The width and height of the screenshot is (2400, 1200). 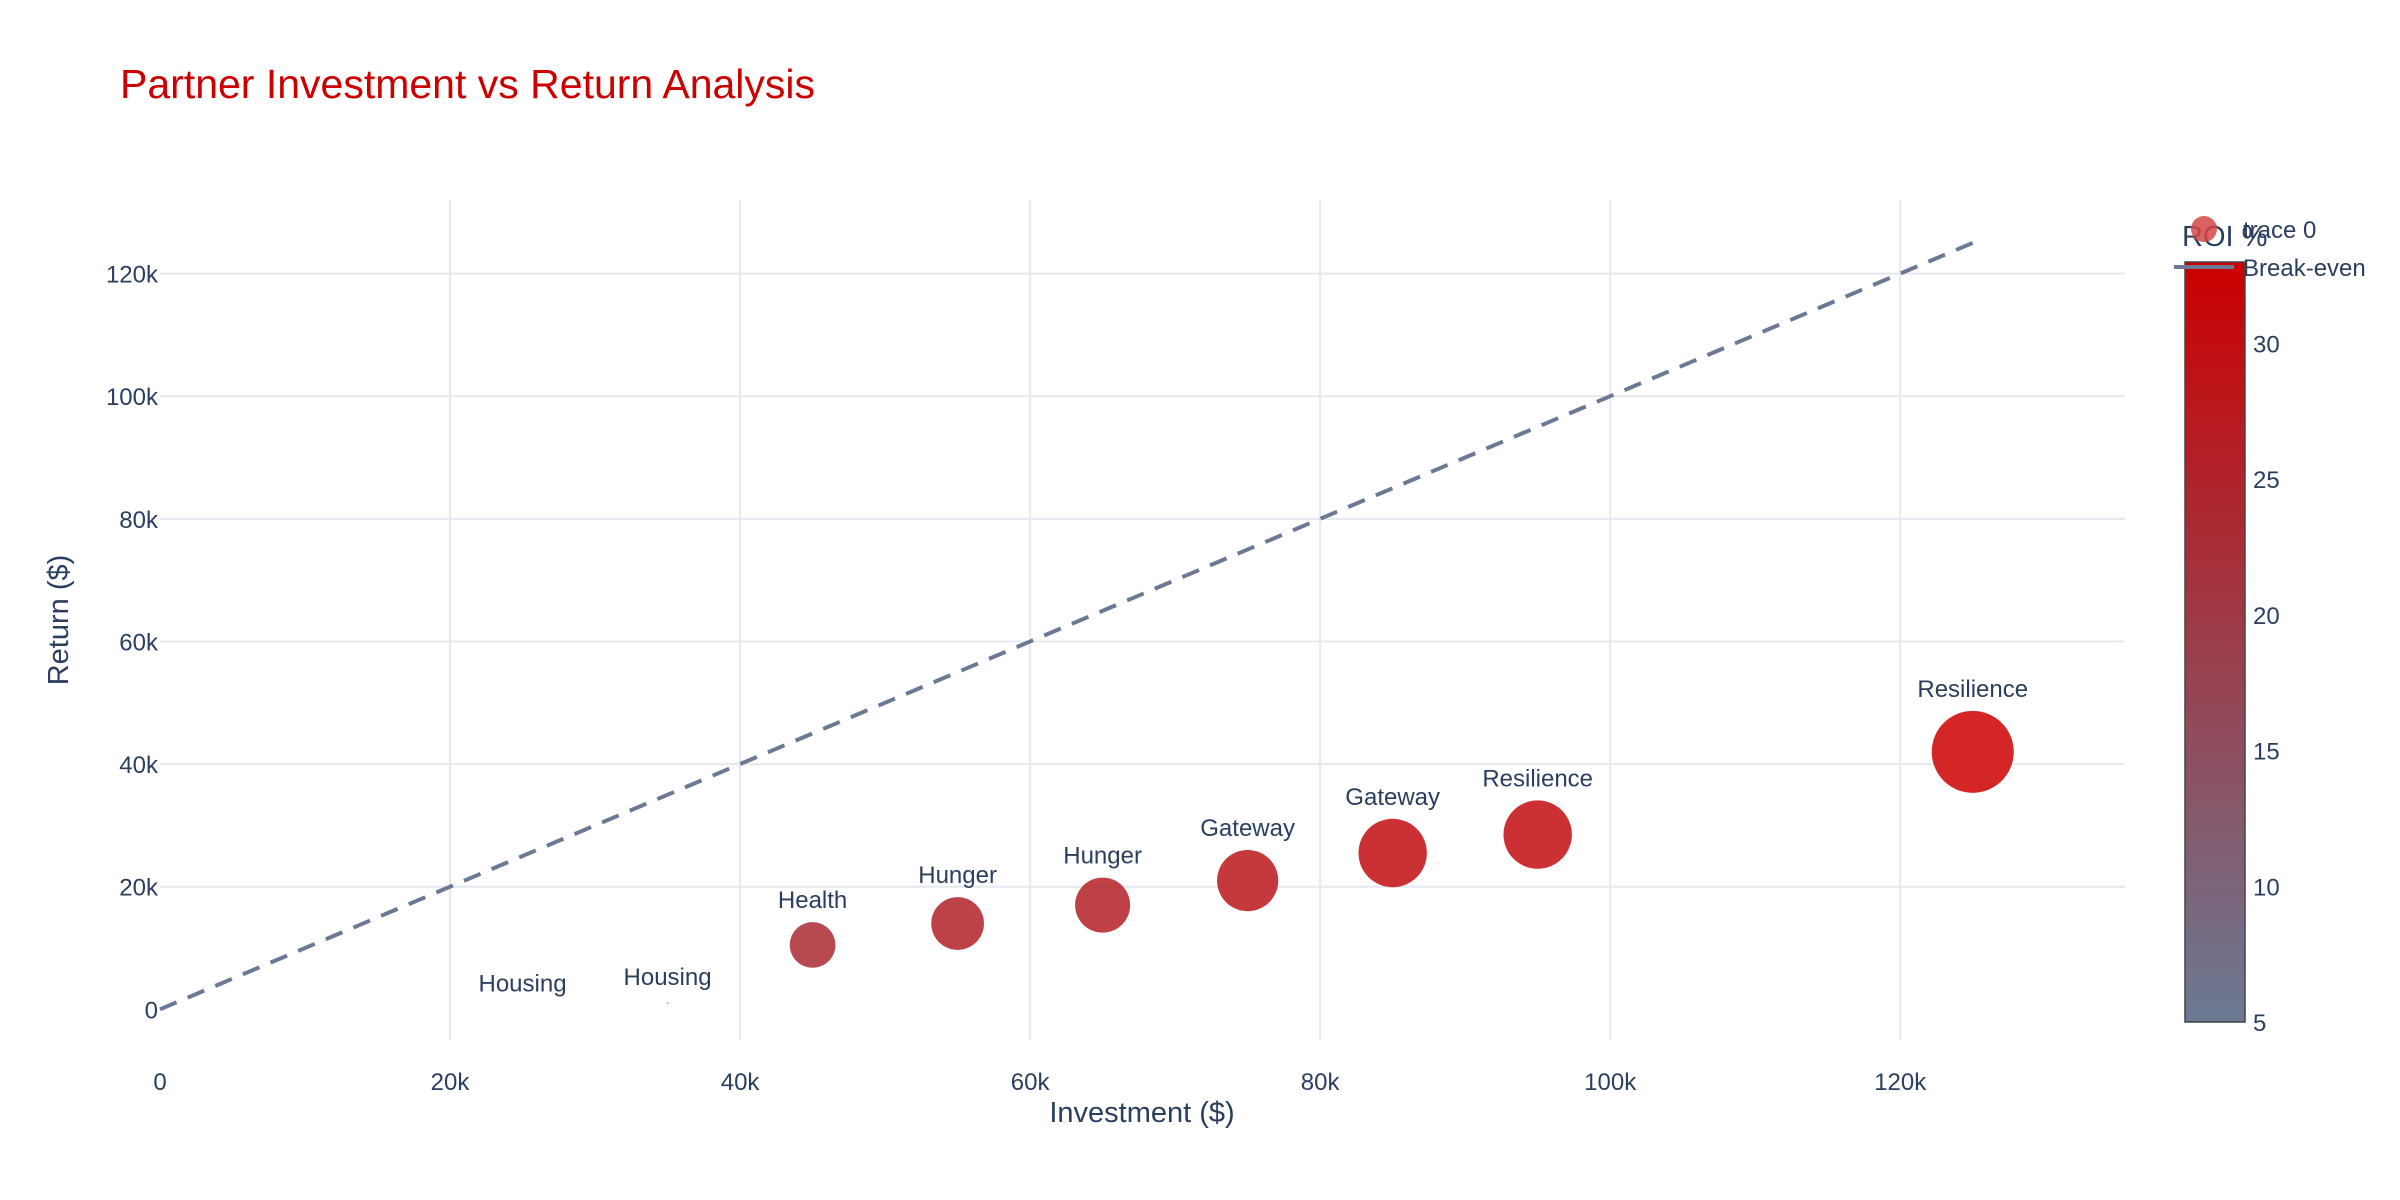 I want to click on y-tick-label: 100k, so click(x=132, y=397).